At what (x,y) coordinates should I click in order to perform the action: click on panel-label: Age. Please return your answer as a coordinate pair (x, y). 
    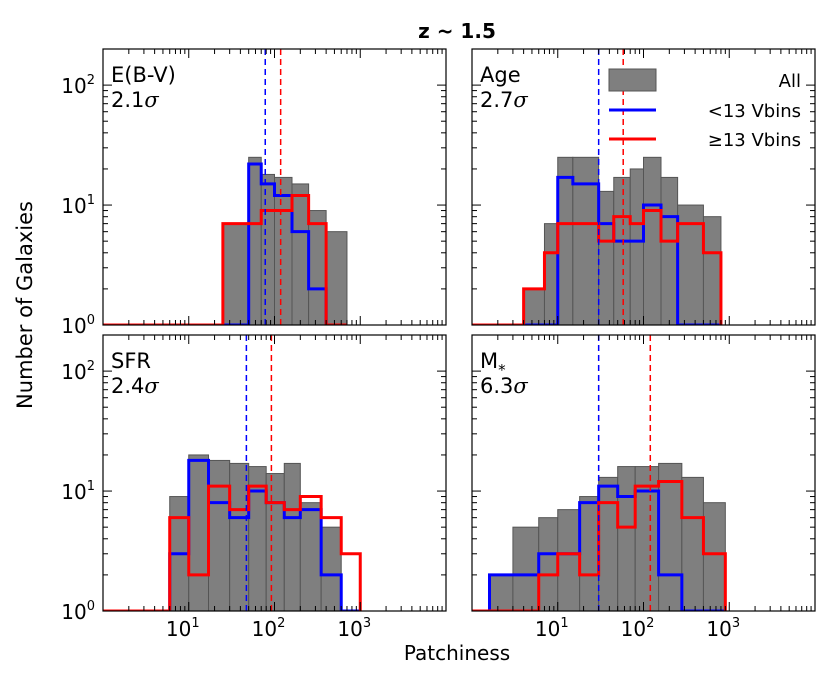
    Looking at the image, I should click on (500, 75).